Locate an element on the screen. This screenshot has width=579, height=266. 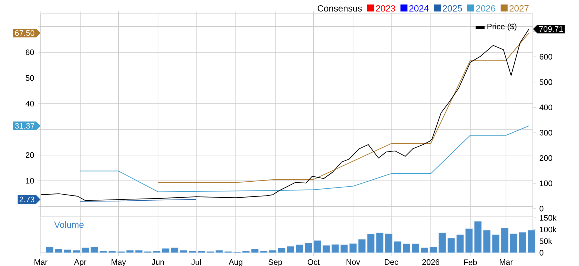
legend-label: 2026 is located at coordinates (486, 8).